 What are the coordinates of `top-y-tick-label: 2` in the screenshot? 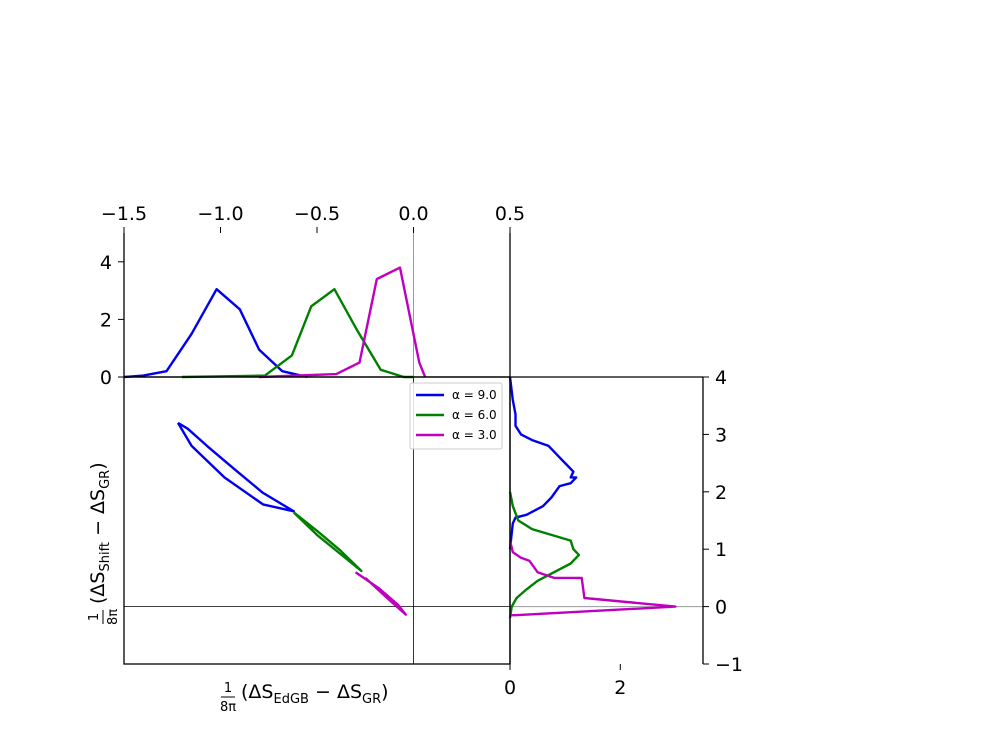 It's located at (106, 320).